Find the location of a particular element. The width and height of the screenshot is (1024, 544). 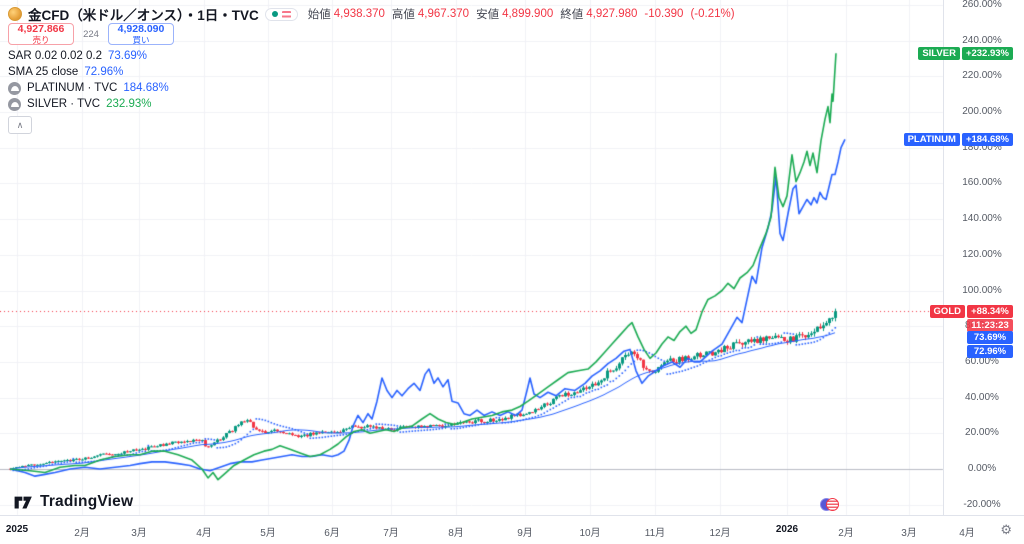

y-axis-tick-label: 0.00% is located at coordinates (982, 468).